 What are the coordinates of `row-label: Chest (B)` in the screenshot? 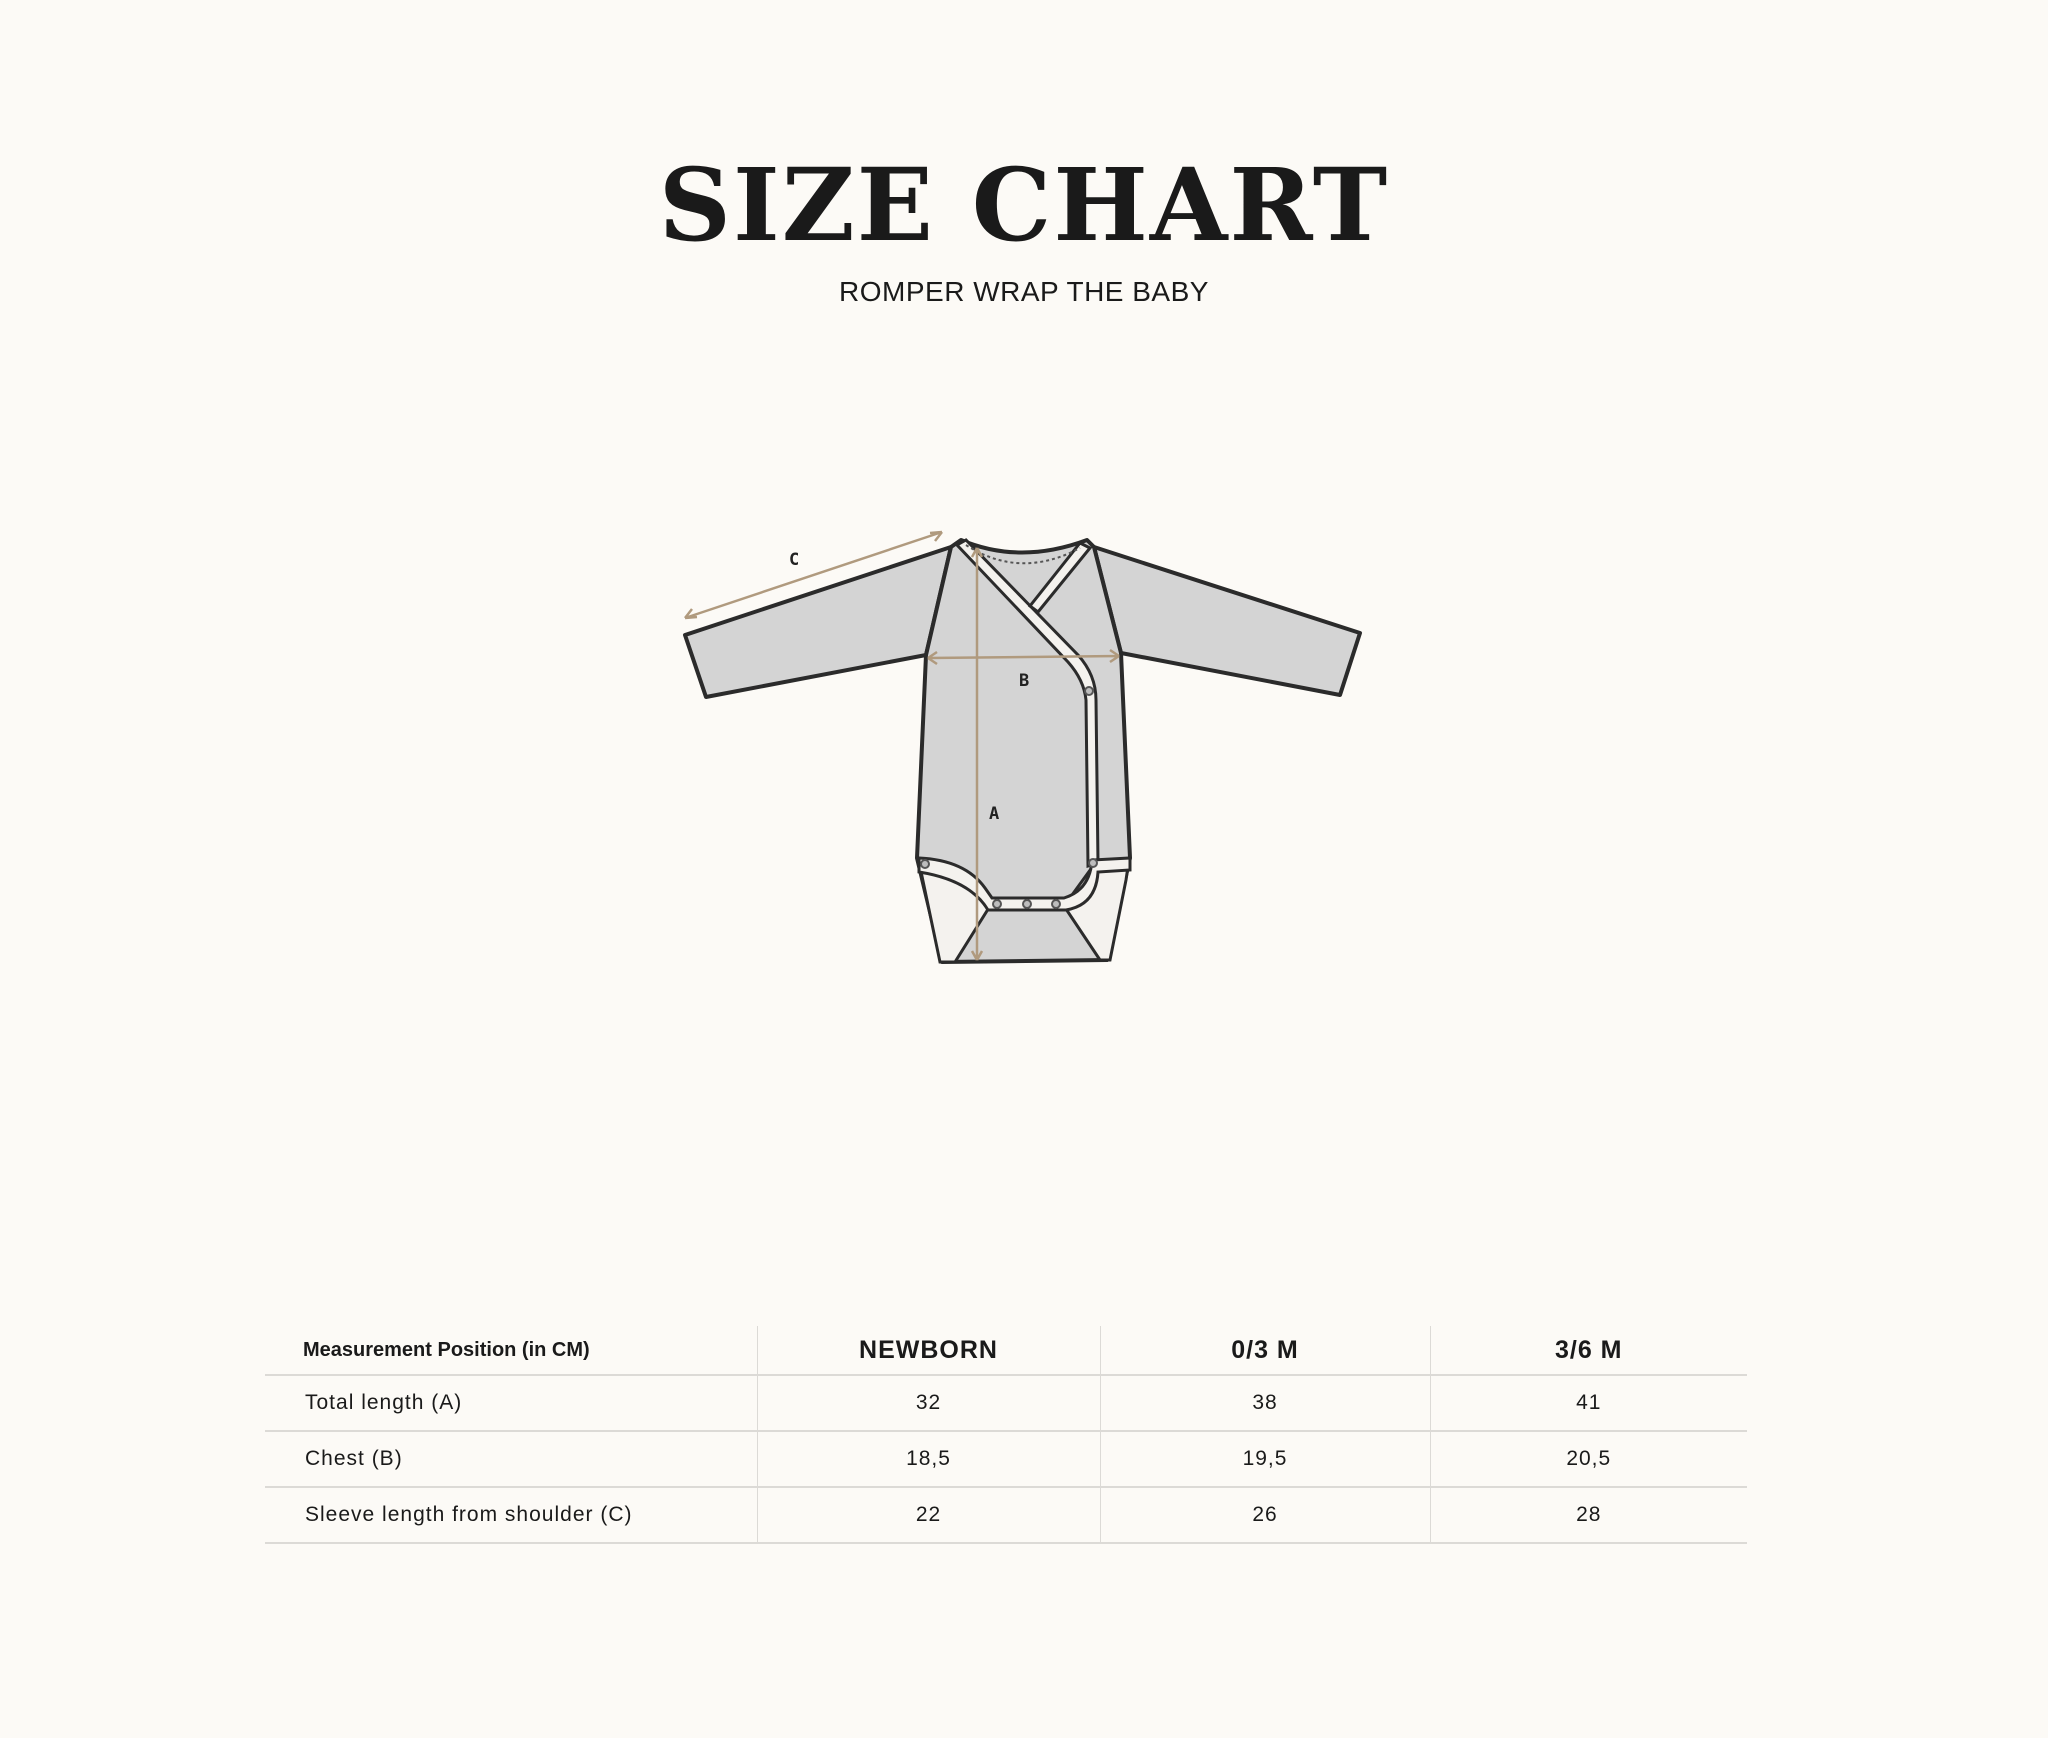 It's located at (511, 1459).